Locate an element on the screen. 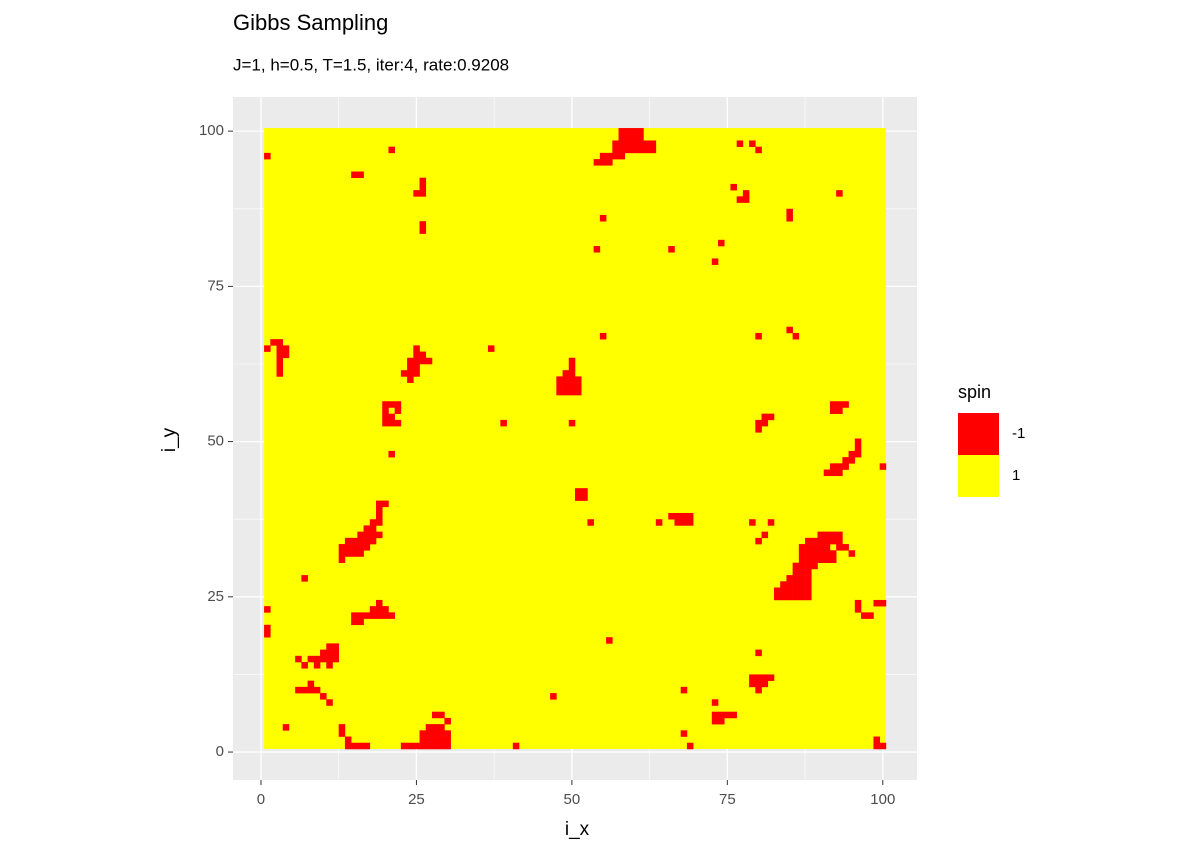 The image size is (1200, 857). x-tick-label: 100 is located at coordinates (882, 799).